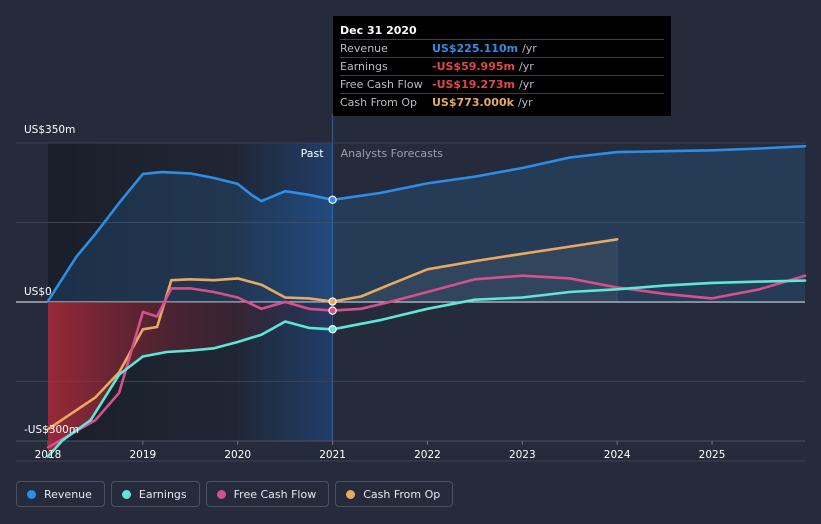 The image size is (821, 524). Describe the element at coordinates (712, 455) in the screenshot. I see `x-tick-label: 2025` at that location.